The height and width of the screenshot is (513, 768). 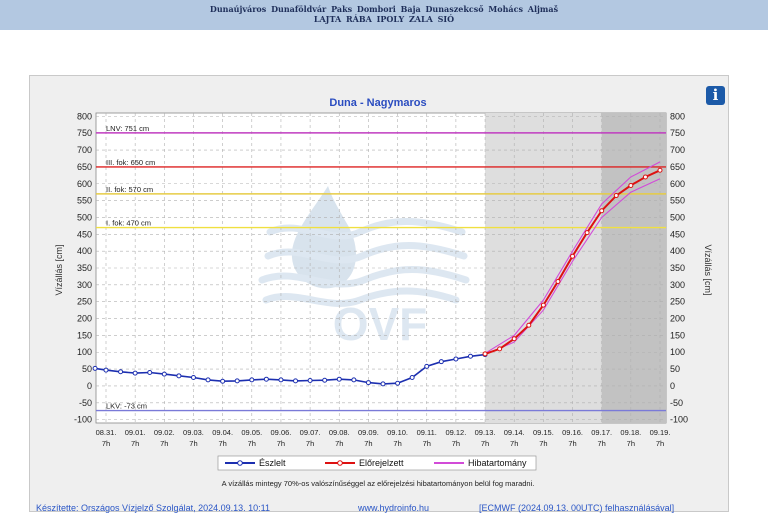 What do you see at coordinates (240, 463) in the screenshot?
I see `legend-marker` at bounding box center [240, 463].